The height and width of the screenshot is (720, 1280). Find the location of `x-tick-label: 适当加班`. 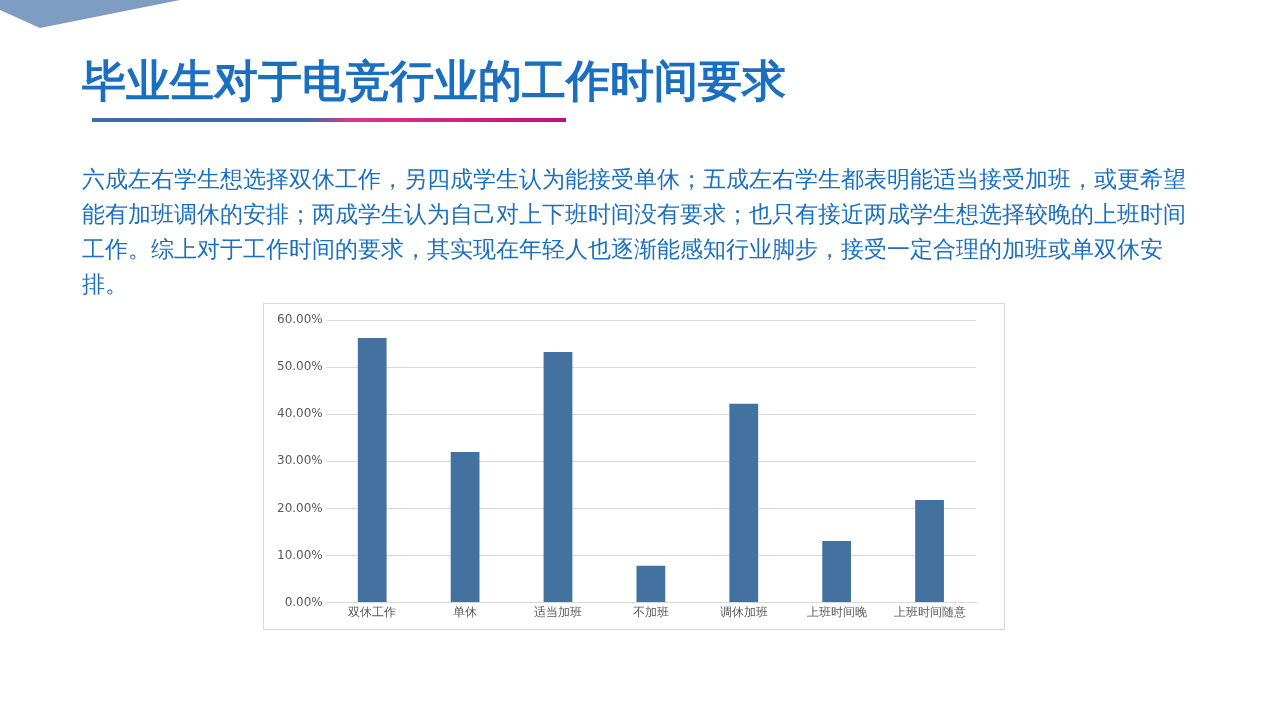

x-tick-label: 适当加班 is located at coordinates (557, 611).